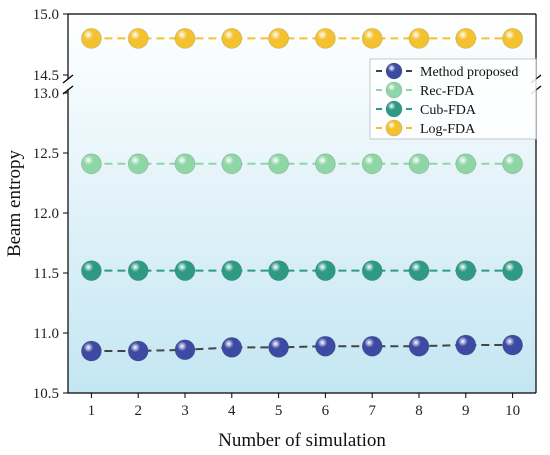  Describe the element at coordinates (14, 203) in the screenshot. I see `y-axis-title: Beam entropy` at that location.